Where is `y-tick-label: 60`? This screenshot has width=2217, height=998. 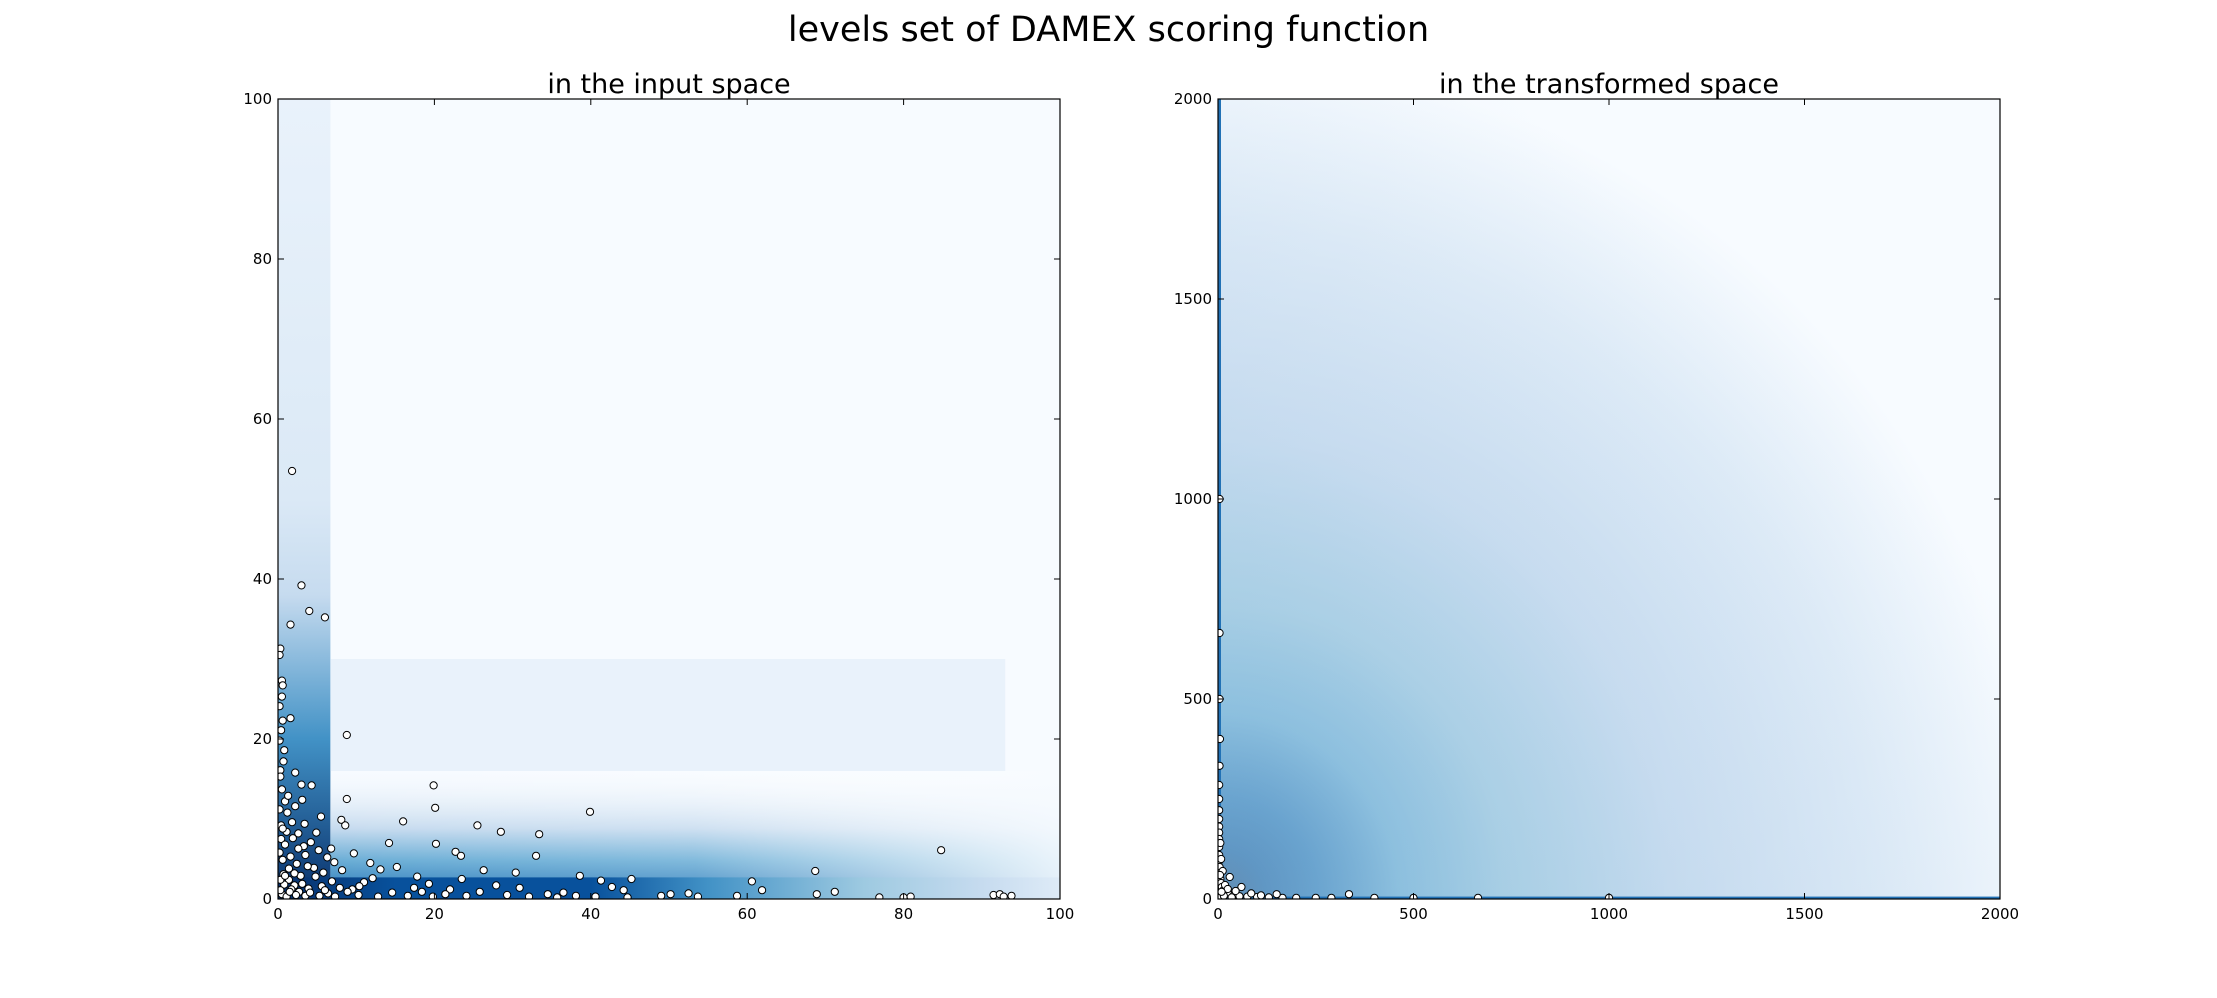
y-tick-label: 60 is located at coordinates (262, 419).